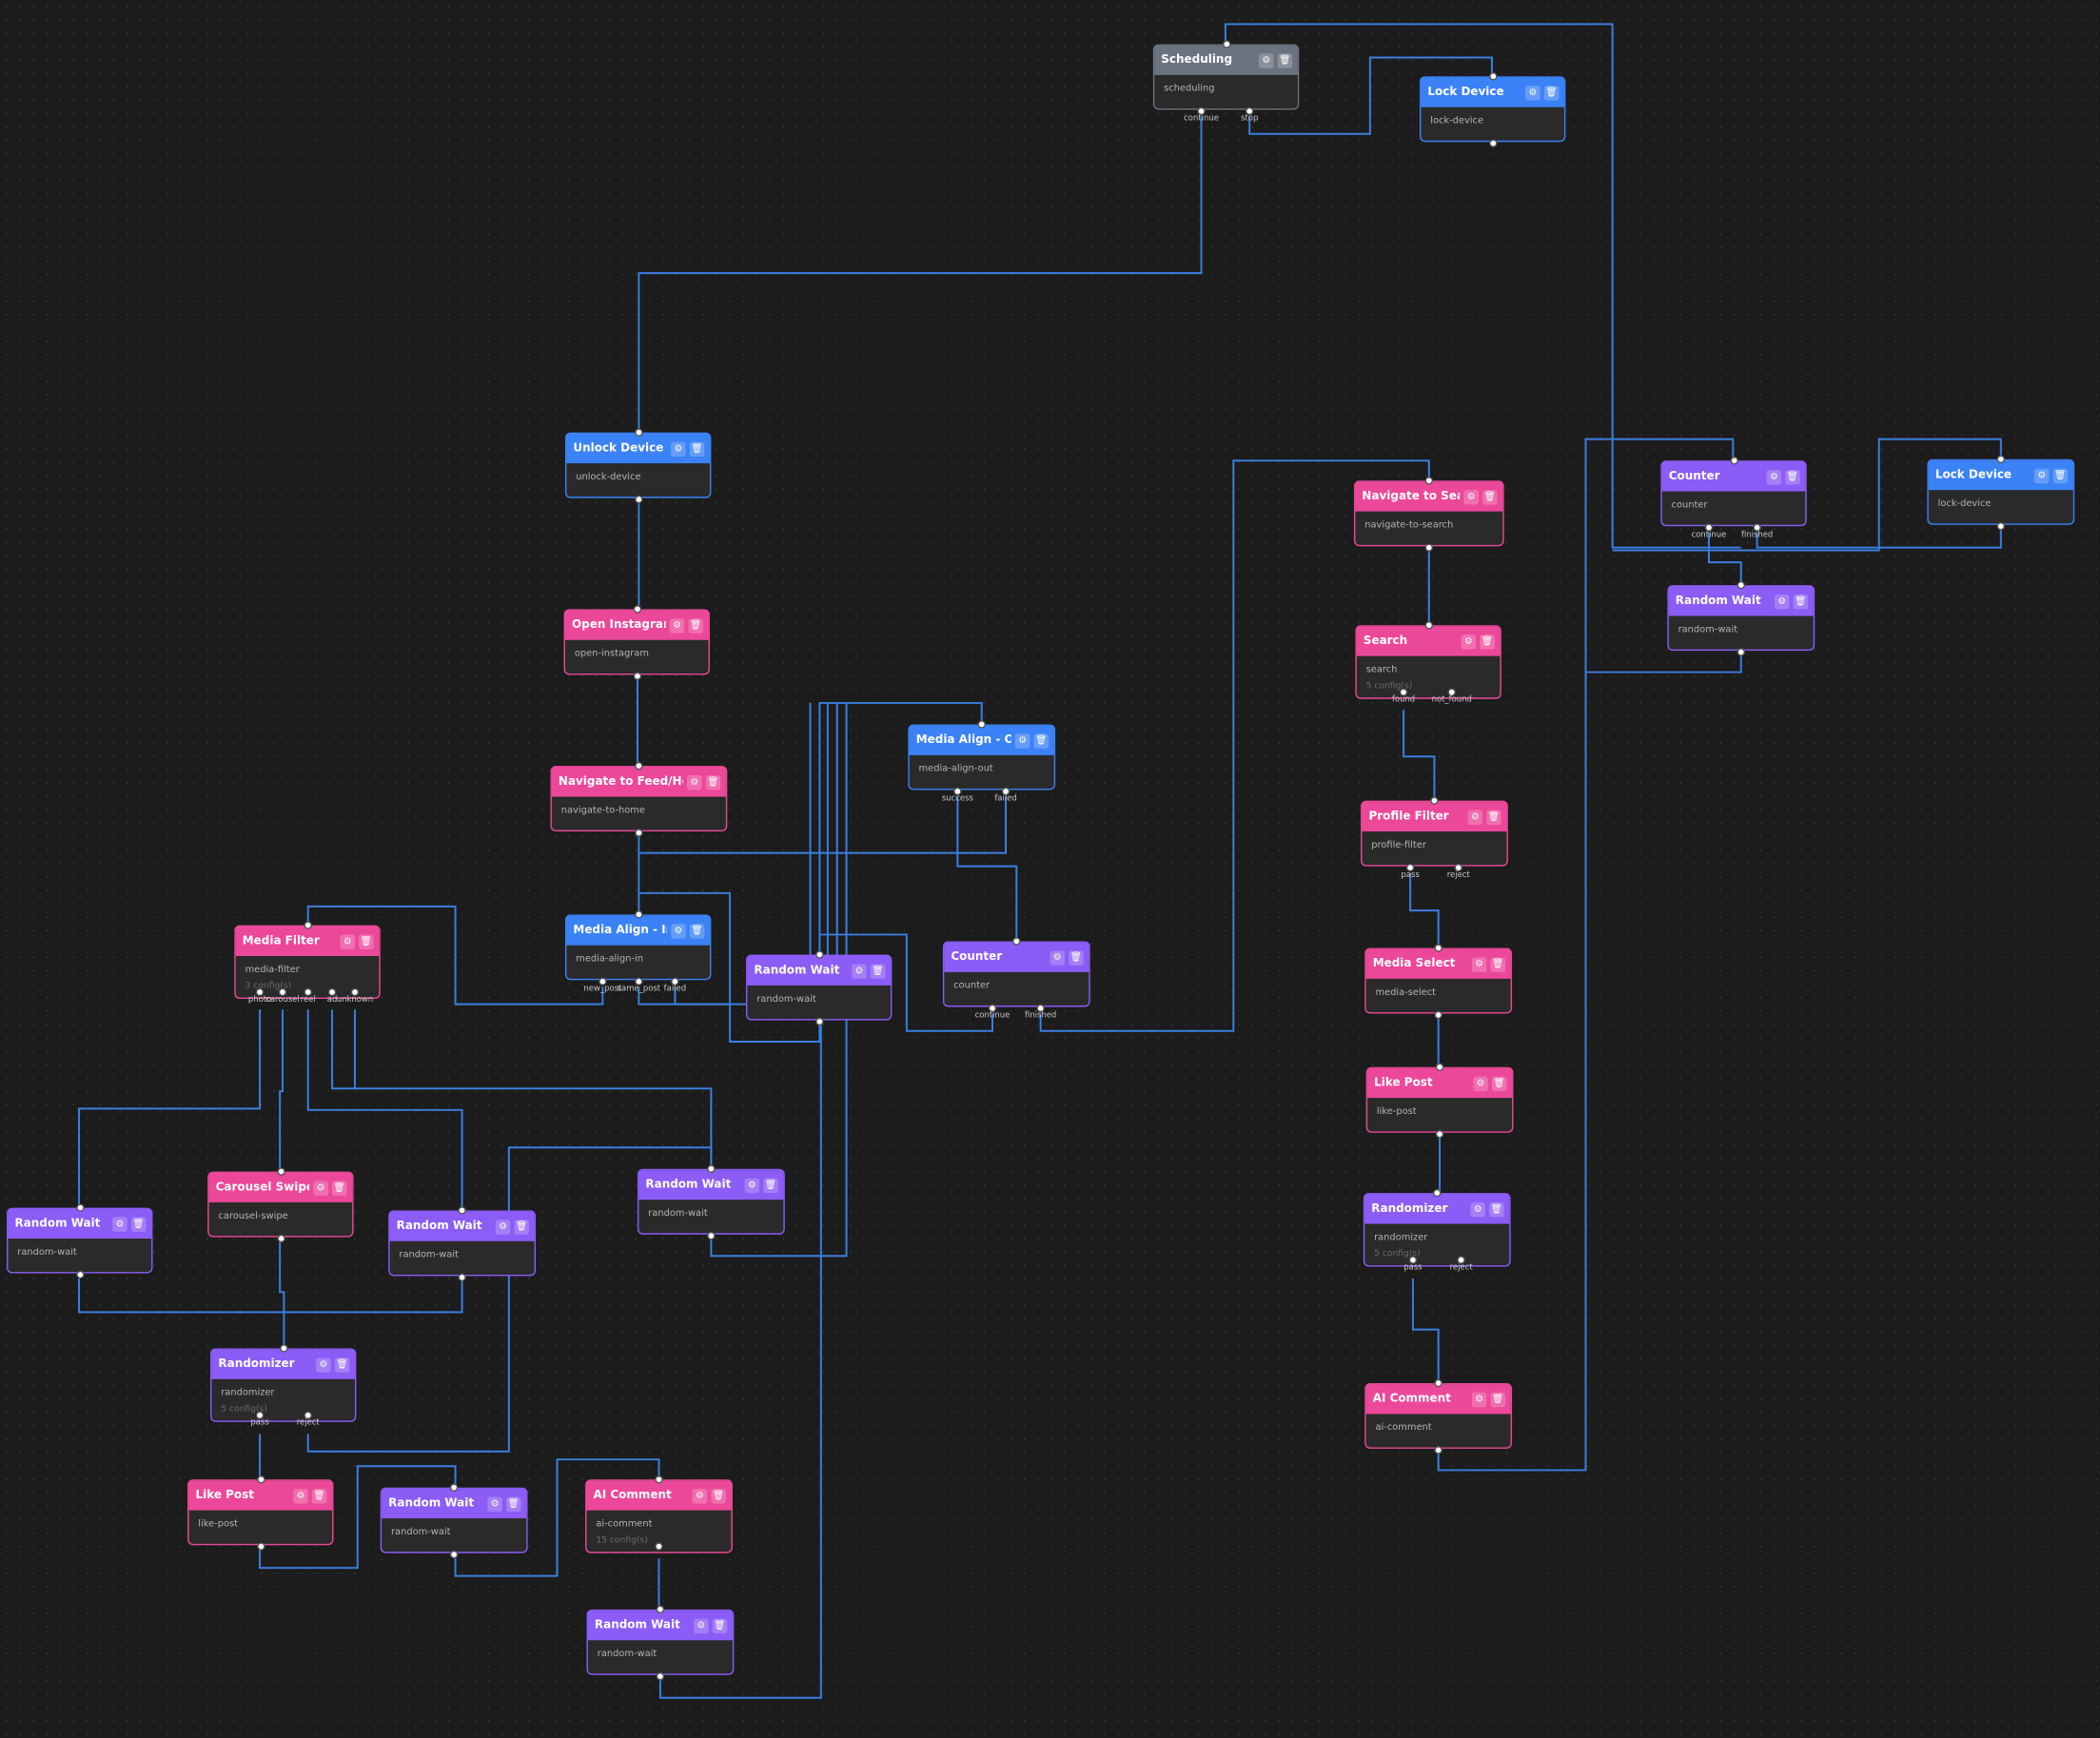 The width and height of the screenshot is (2100, 1738). What do you see at coordinates (1733, 476) in the screenshot?
I see `node-header: Counter ⚙ 🗑` at bounding box center [1733, 476].